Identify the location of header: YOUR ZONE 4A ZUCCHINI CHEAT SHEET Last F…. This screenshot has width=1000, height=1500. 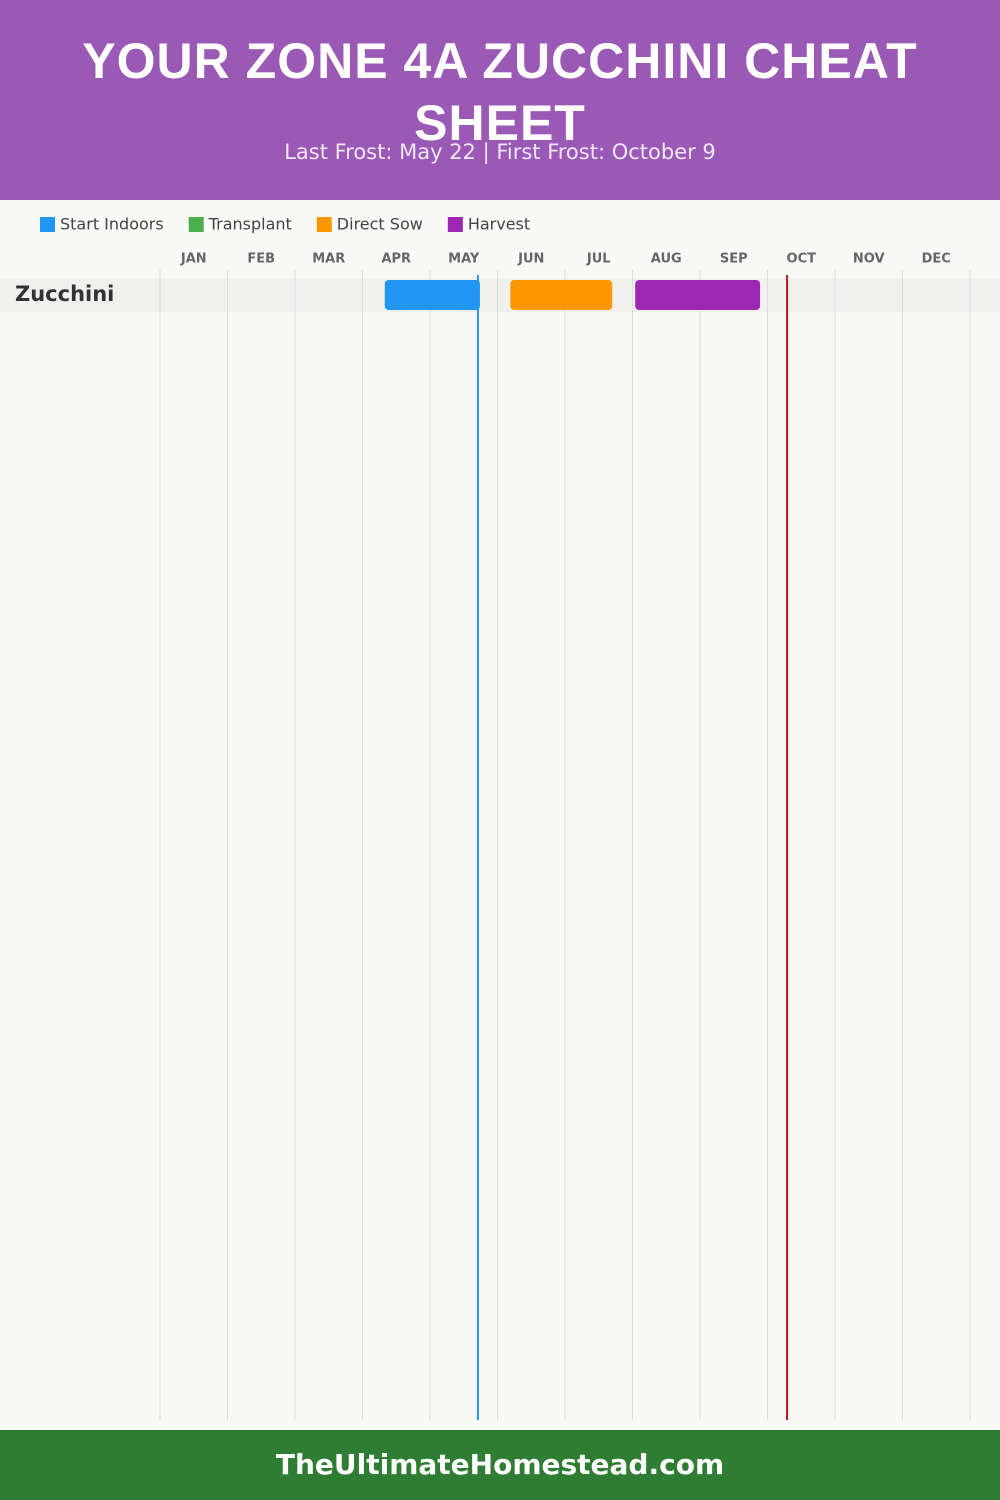
(500, 100).